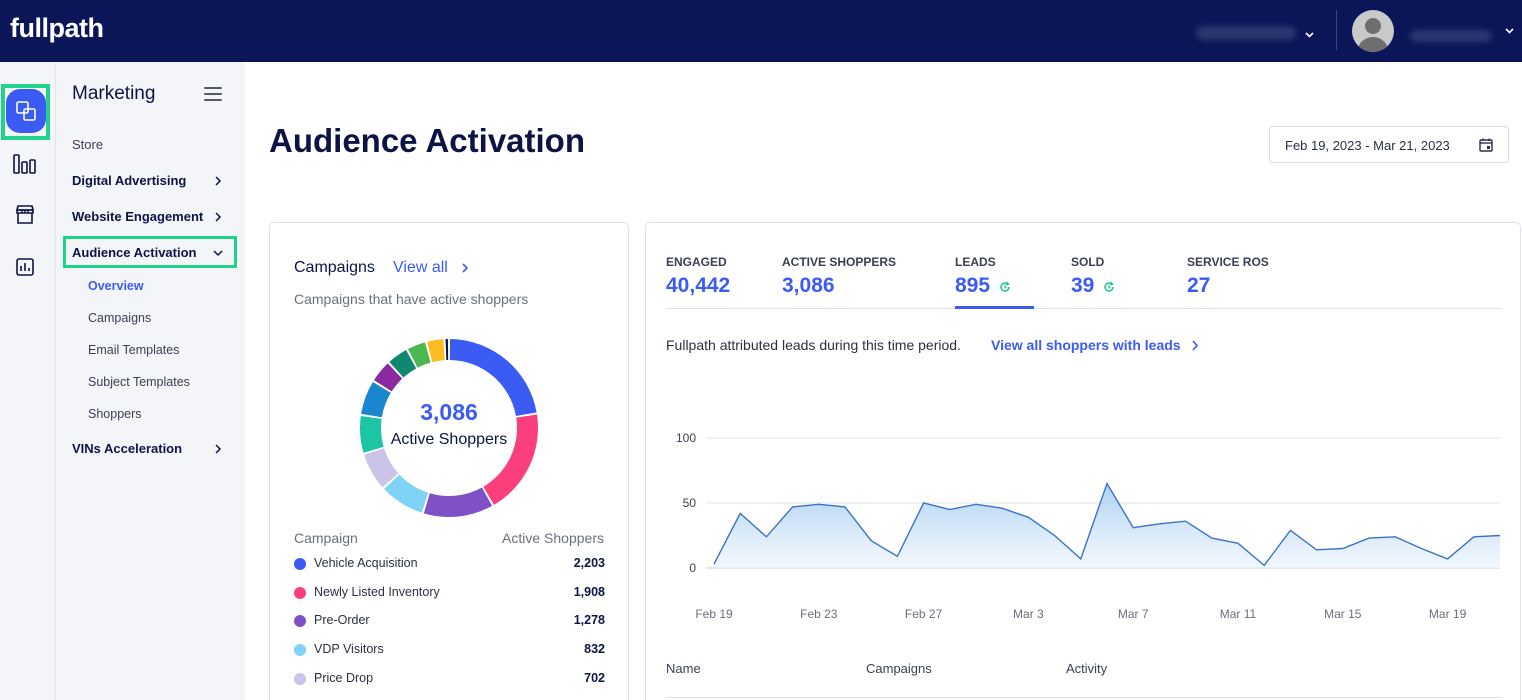 The width and height of the screenshot is (1522, 700). I want to click on legend-row: VDP Visitors 832, so click(449, 650).